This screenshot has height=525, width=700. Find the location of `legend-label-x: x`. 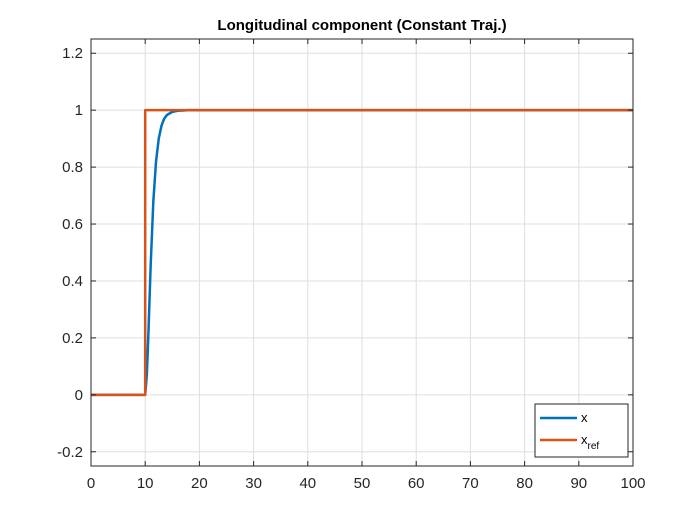

legend-label-x: x is located at coordinates (584, 417).